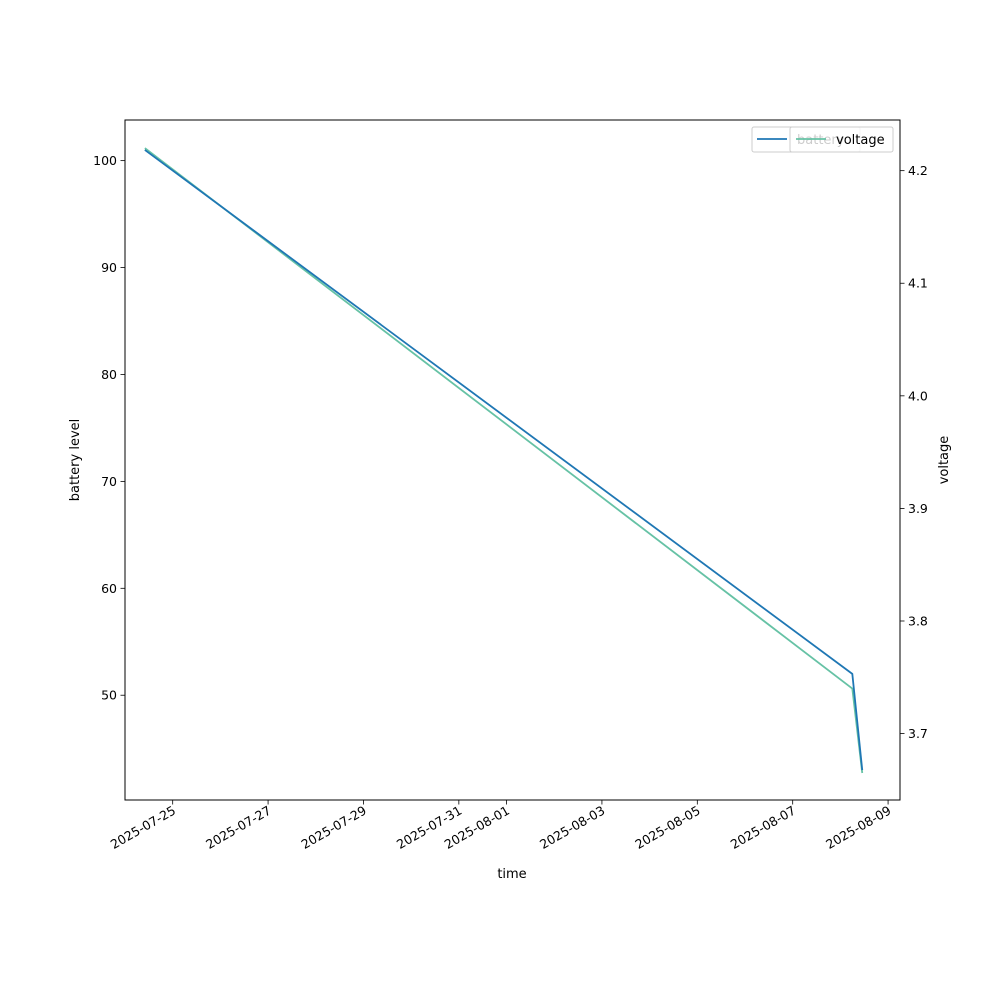 The width and height of the screenshot is (1000, 1000). I want to click on y-axis-right: 3.7 3.8 3.9 4.0 4.1 4.2, so click(914, 452).